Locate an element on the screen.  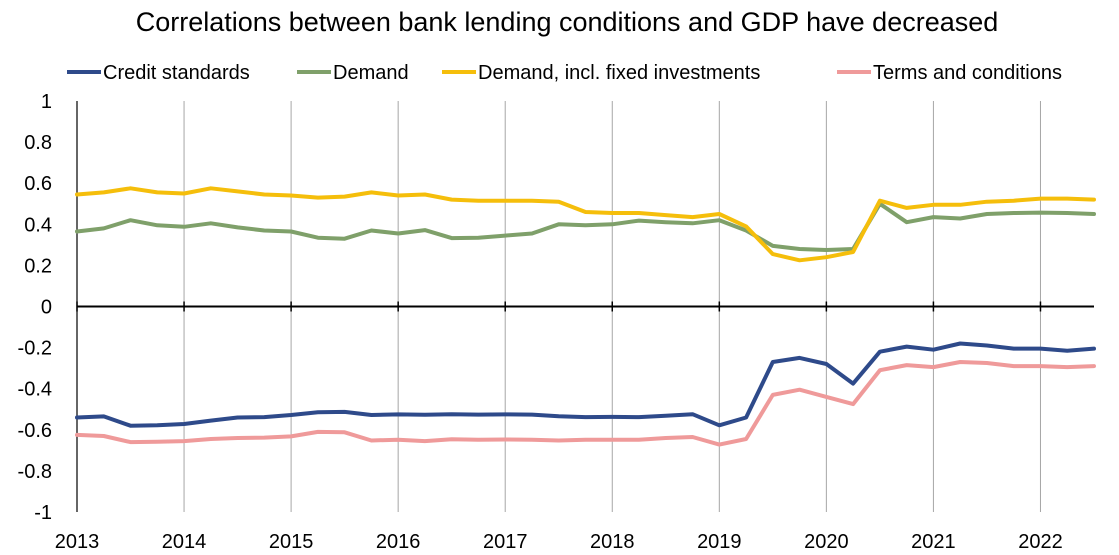
x-tick-label: 2014 is located at coordinates (184, 542).